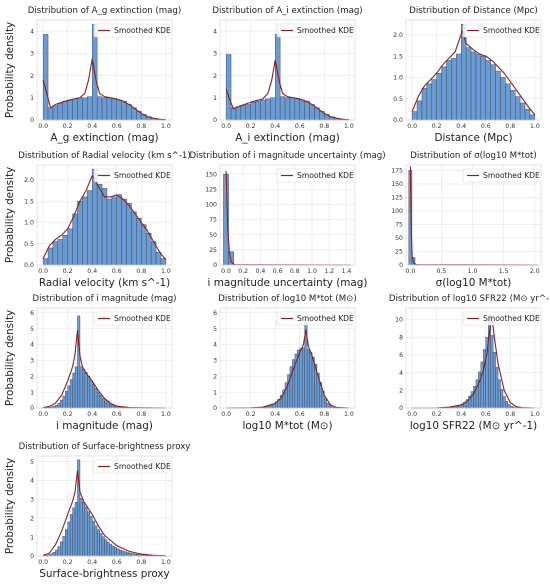 Image resolution: width=550 pixels, height=585 pixels. What do you see at coordinates (398, 99) in the screenshot?
I see `y-tick-label: 0.5` at bounding box center [398, 99].